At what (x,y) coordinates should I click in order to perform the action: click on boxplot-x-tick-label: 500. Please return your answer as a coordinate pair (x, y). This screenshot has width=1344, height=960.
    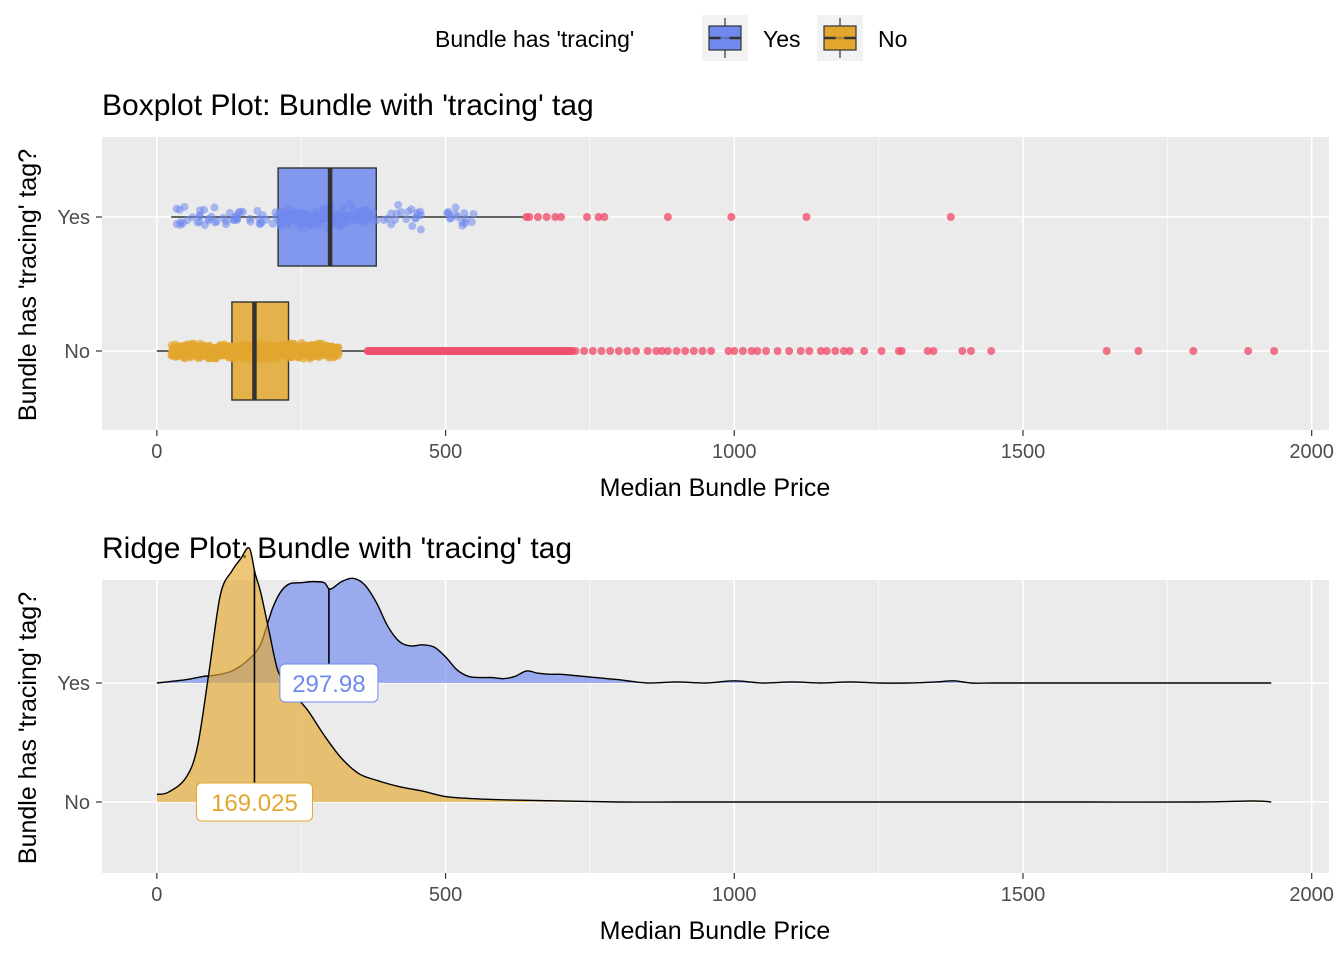
    Looking at the image, I should click on (445, 452).